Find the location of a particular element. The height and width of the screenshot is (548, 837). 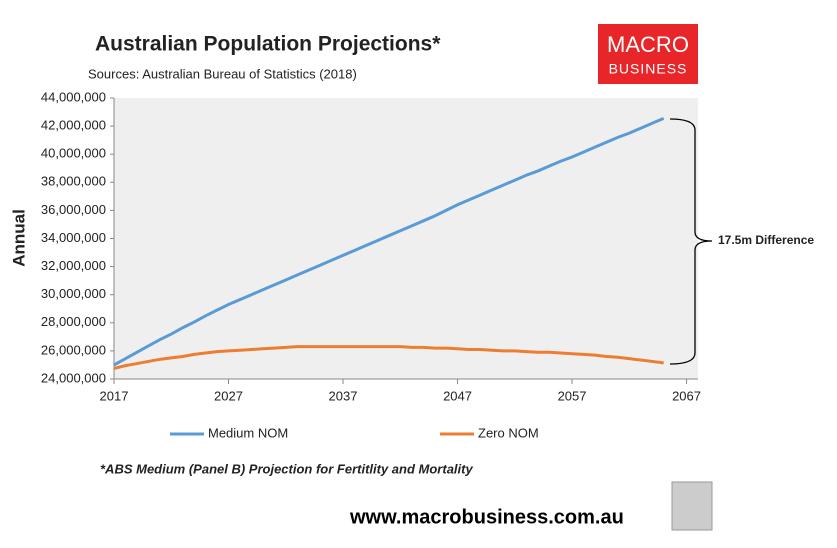

y-tick-label: 44,000,000 is located at coordinates (73, 96).